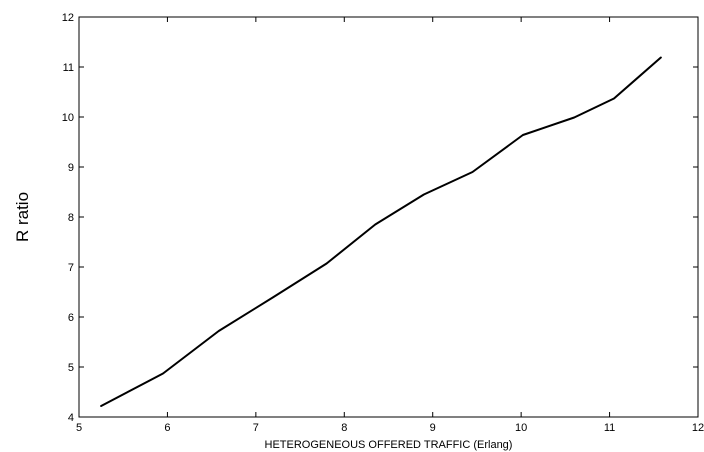  Describe the element at coordinates (344, 428) in the screenshot. I see `x-tick-label: 8` at that location.